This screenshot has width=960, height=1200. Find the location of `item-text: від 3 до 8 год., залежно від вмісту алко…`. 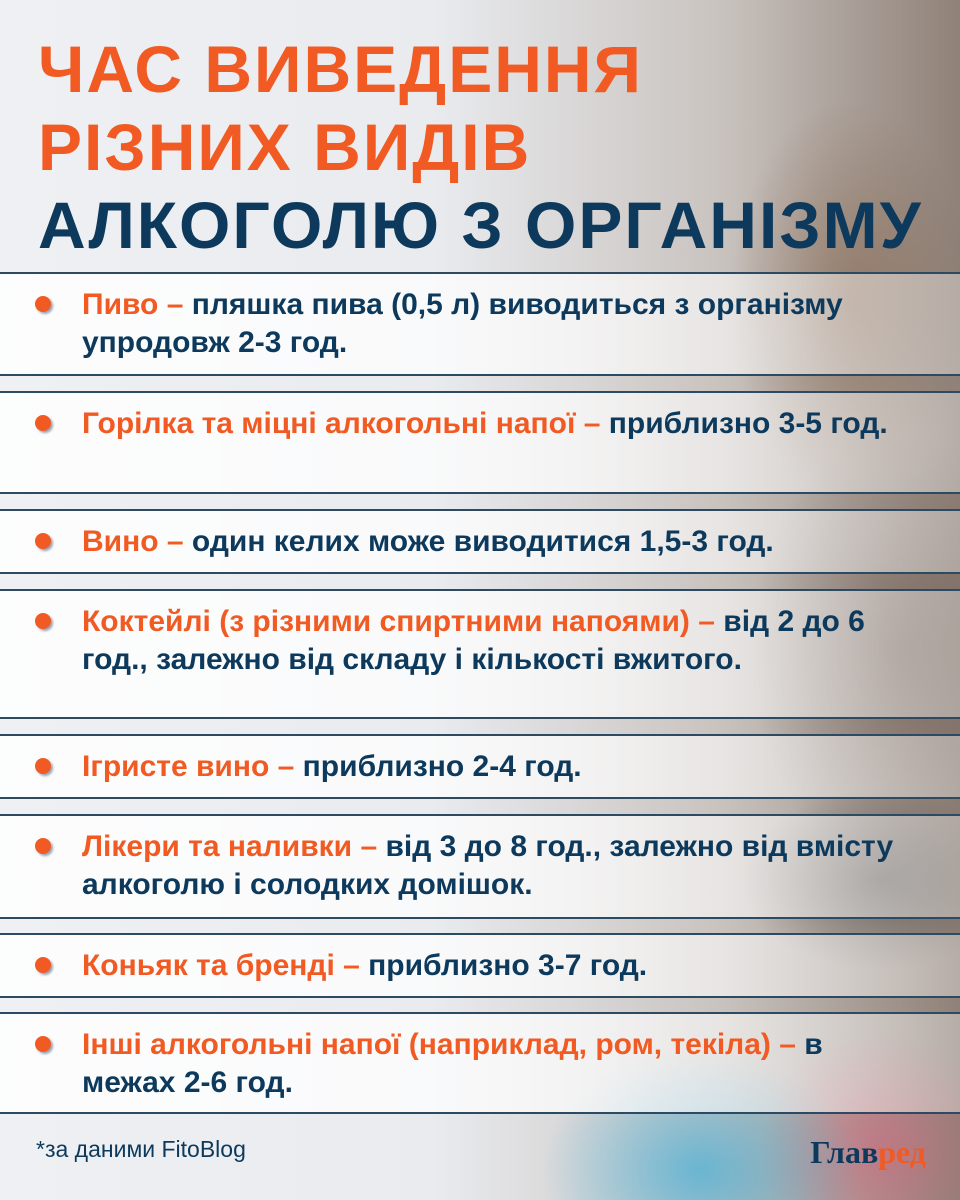

item-text: від 3 до 8 год., залежно від вмісту алко… is located at coordinates (488, 865).